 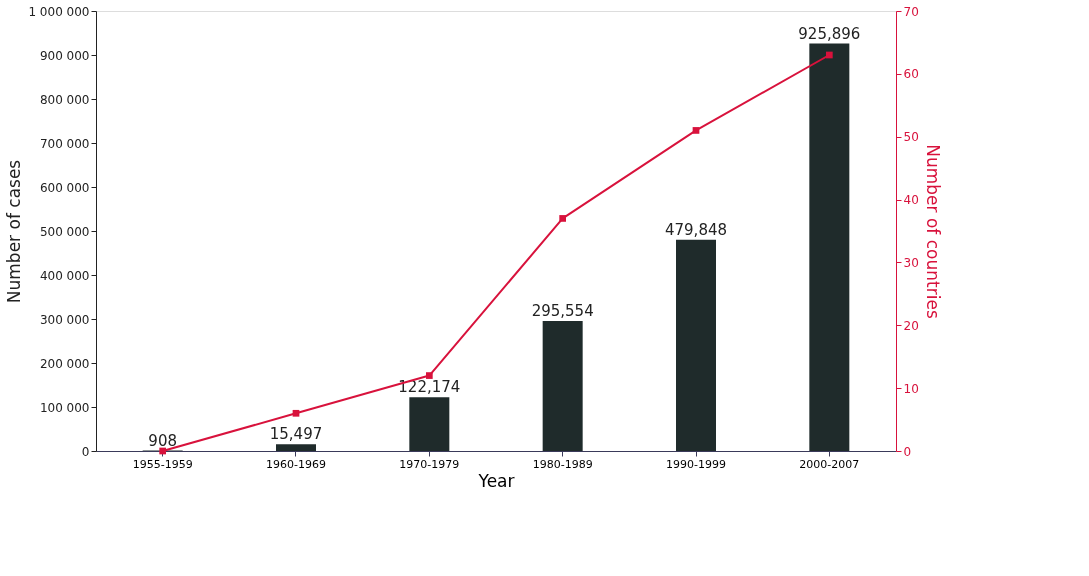 I want to click on y-axis-title: Number of cases, so click(x=14, y=231).